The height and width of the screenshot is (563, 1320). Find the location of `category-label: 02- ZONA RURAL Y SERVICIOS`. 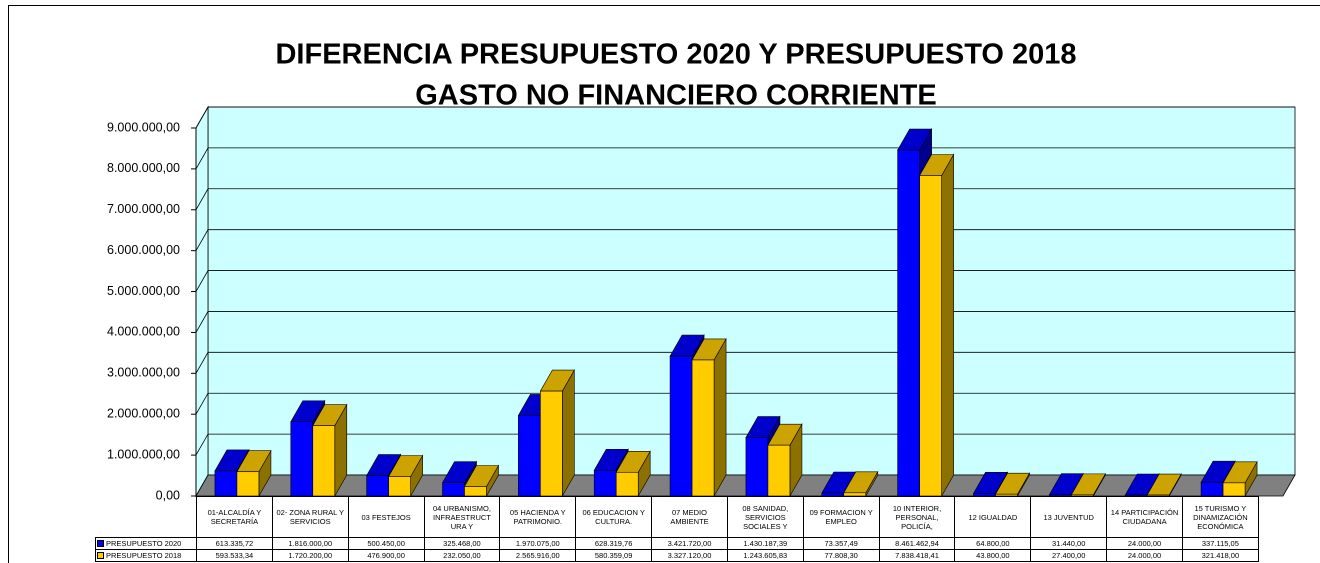

category-label: 02- ZONA RURAL Y SERVICIOS is located at coordinates (310, 517).